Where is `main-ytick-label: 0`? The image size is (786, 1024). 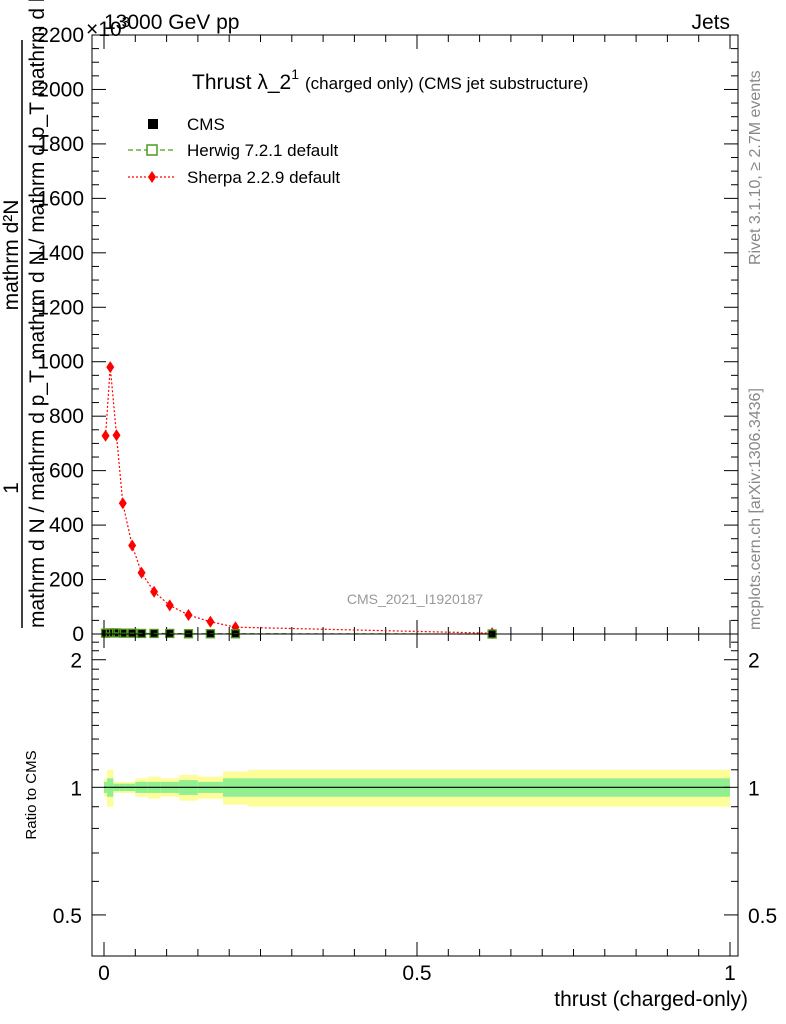 main-ytick-label: 0 is located at coordinates (78, 634).